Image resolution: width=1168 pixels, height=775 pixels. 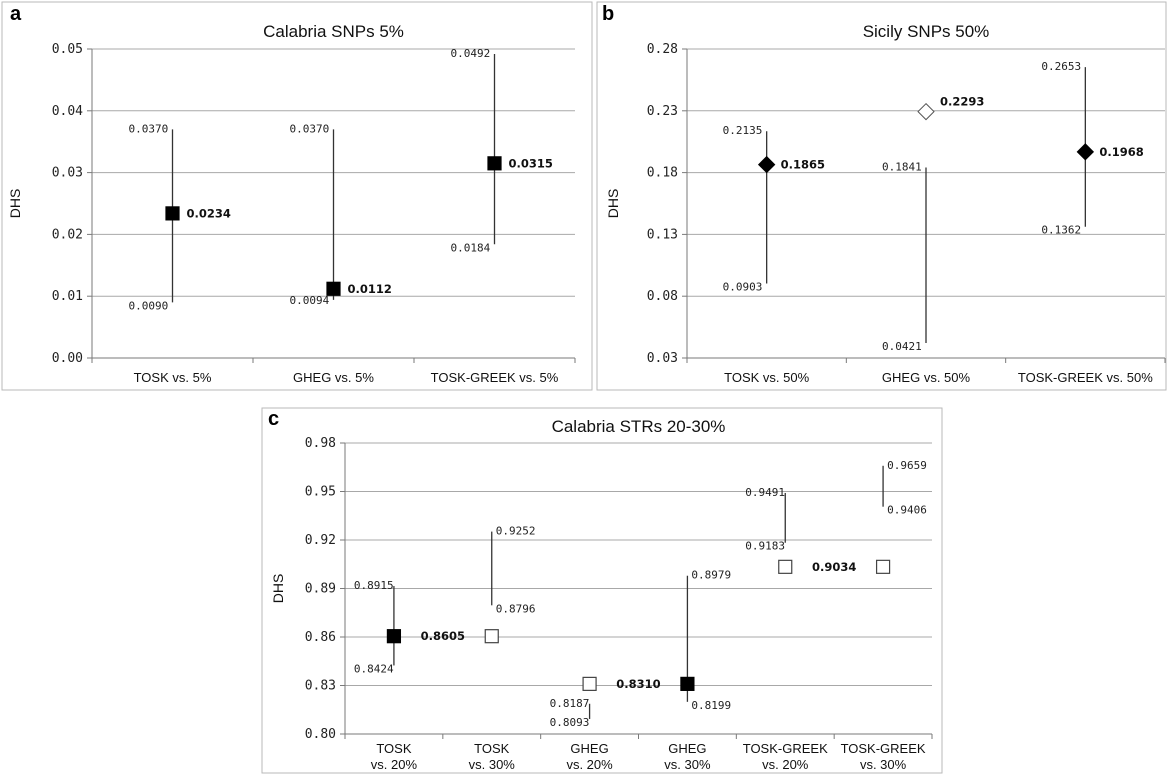 What do you see at coordinates (926, 377) in the screenshot?
I see `x-tick-label: GHEG vs. 50%` at bounding box center [926, 377].